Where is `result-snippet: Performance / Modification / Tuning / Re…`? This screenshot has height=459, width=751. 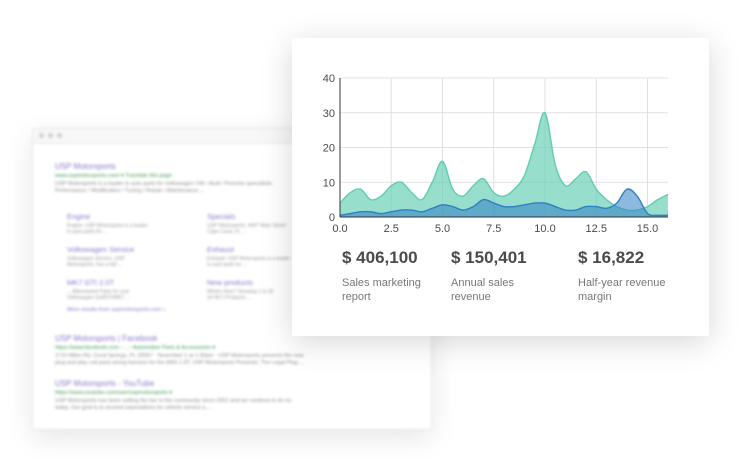 result-snippet: Performance / Modification / Tuning / Re… is located at coordinates (130, 191).